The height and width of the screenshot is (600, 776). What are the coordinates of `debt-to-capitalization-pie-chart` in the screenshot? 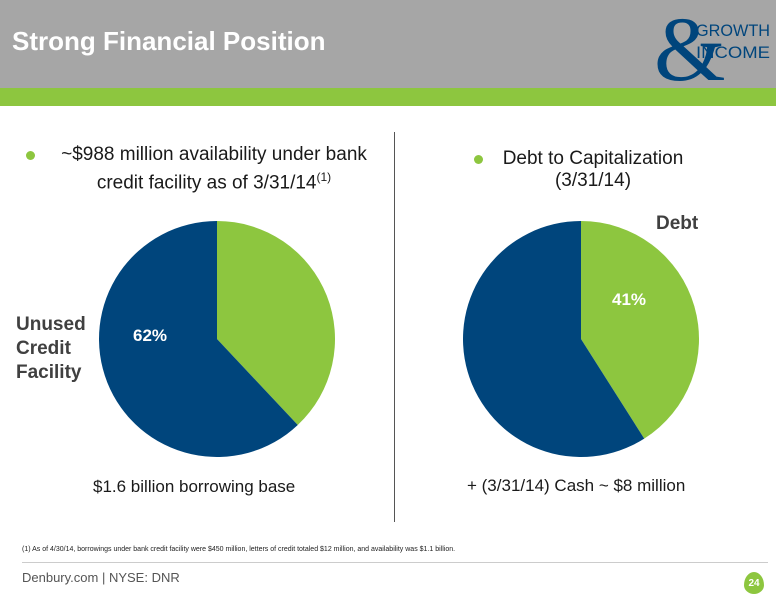 It's located at (581, 339).